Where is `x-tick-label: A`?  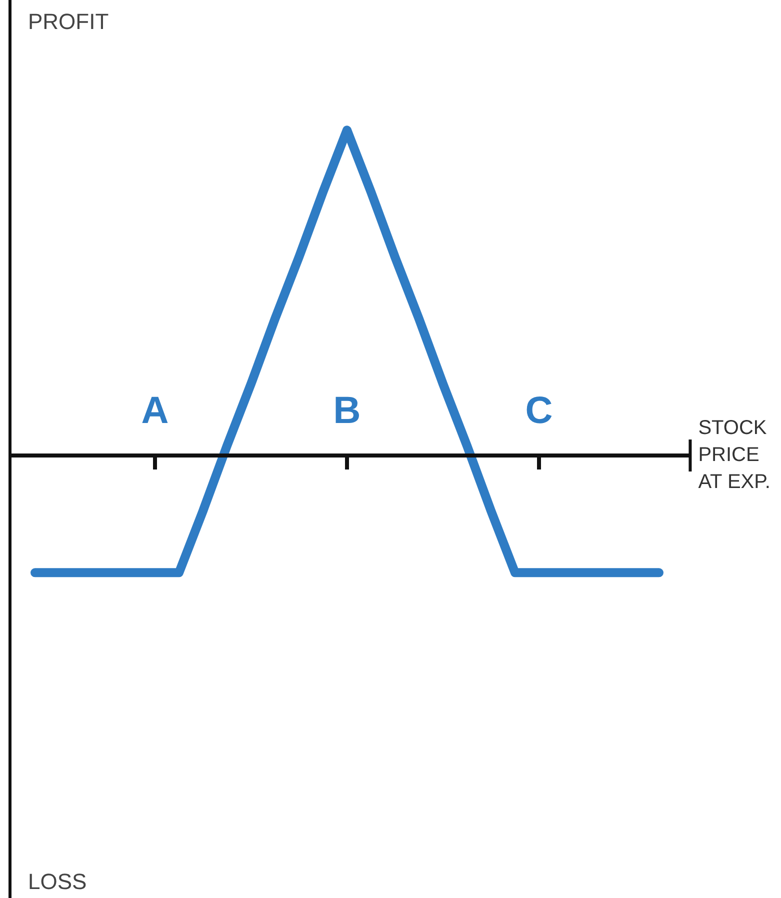
x-tick-label: A is located at coordinates (155, 411).